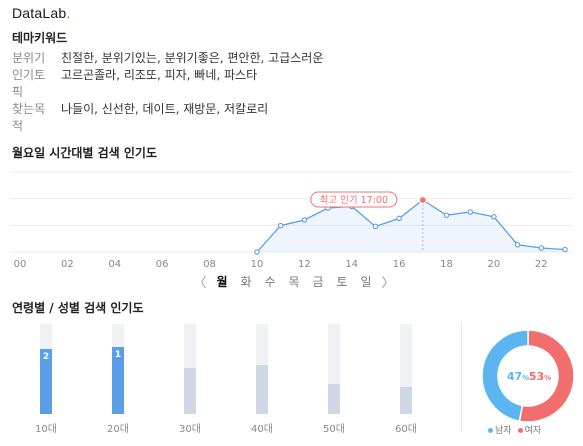 The image size is (583, 446). What do you see at coordinates (422, 200) in the screenshot?
I see `peak-point` at bounding box center [422, 200].